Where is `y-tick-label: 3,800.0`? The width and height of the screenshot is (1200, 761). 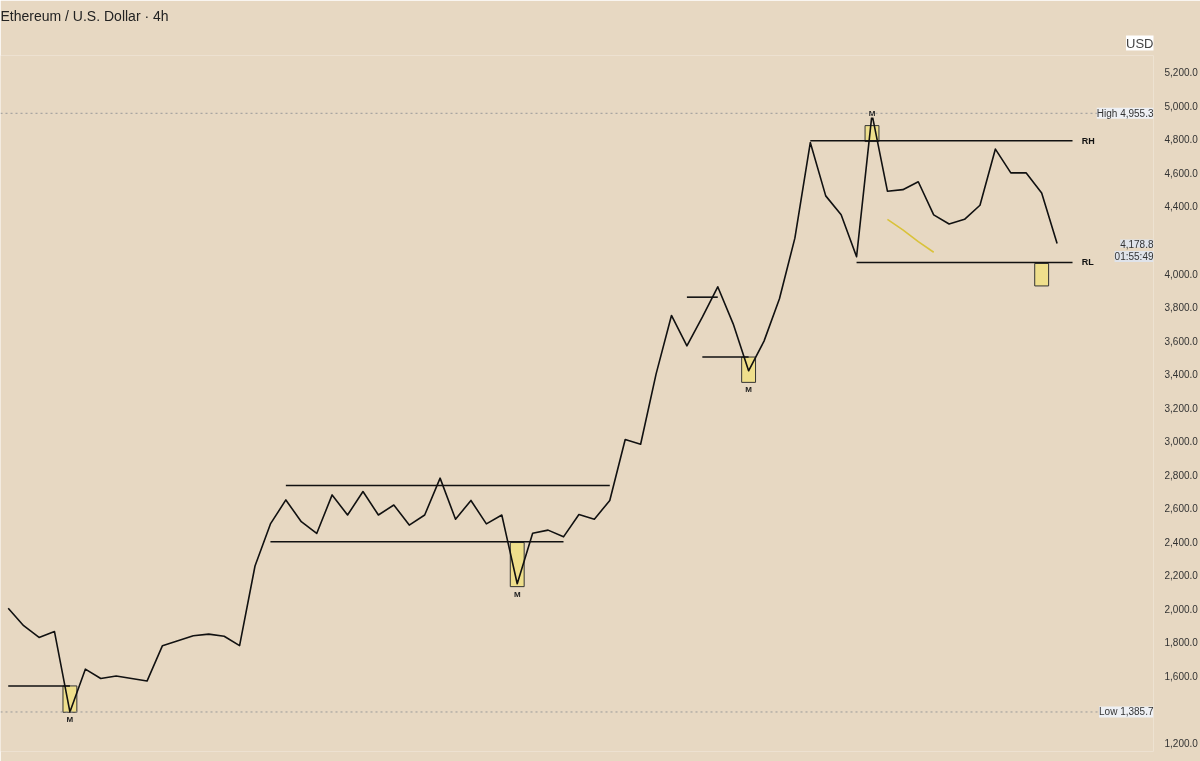 y-tick-label: 3,800.0 is located at coordinates (1181, 308).